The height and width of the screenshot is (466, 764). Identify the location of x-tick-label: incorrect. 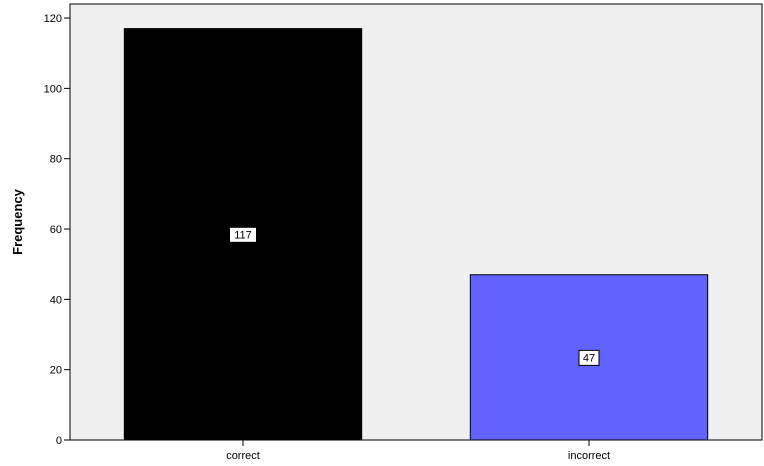
(589, 456).